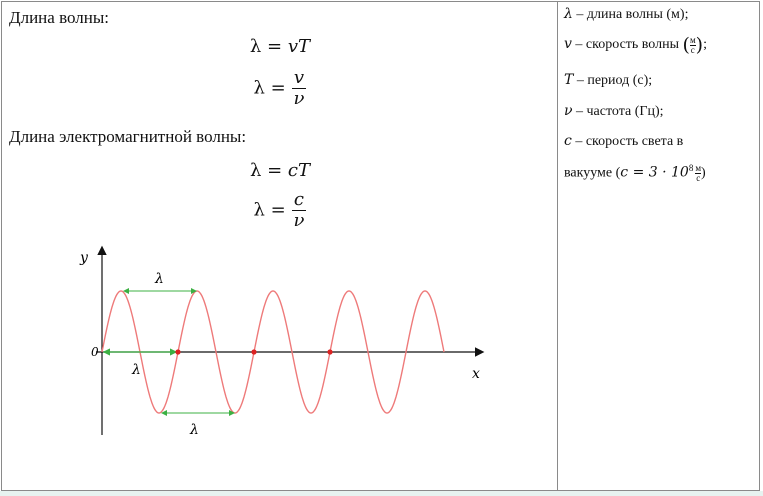 The image size is (763, 496). What do you see at coordinates (59, 17) in the screenshot?
I see `heading-wavelength: Длина волны:` at bounding box center [59, 17].